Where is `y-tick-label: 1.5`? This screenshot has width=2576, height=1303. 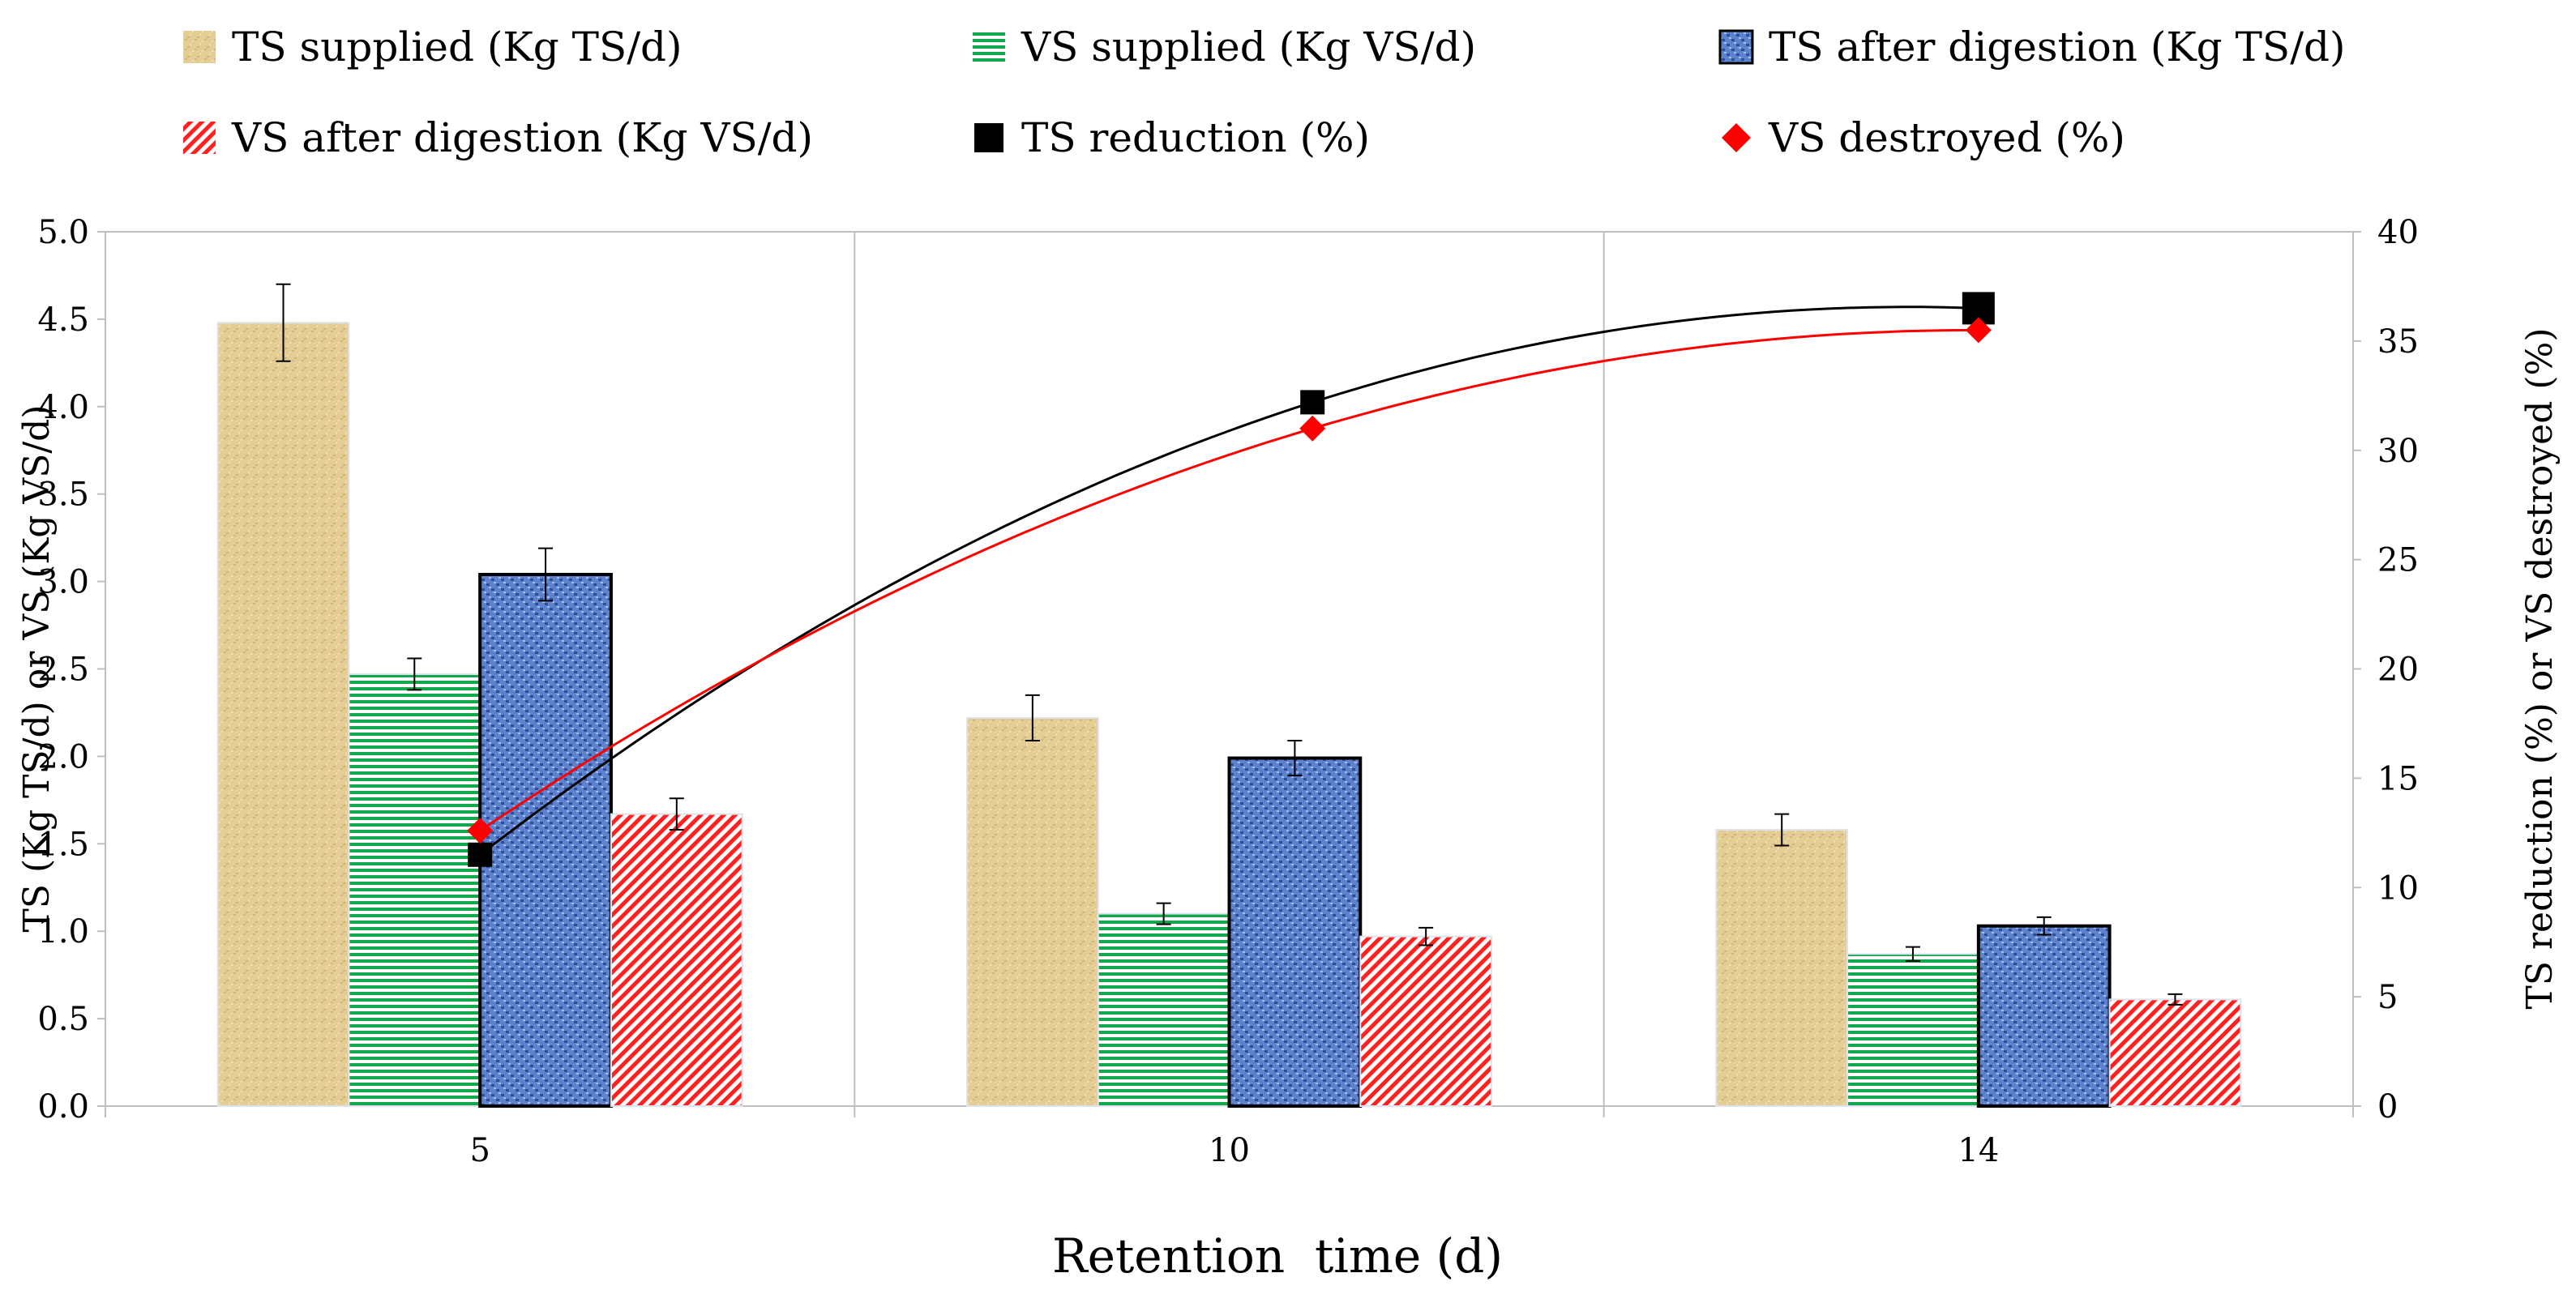
y-tick-label: 1.5 is located at coordinates (63, 844).